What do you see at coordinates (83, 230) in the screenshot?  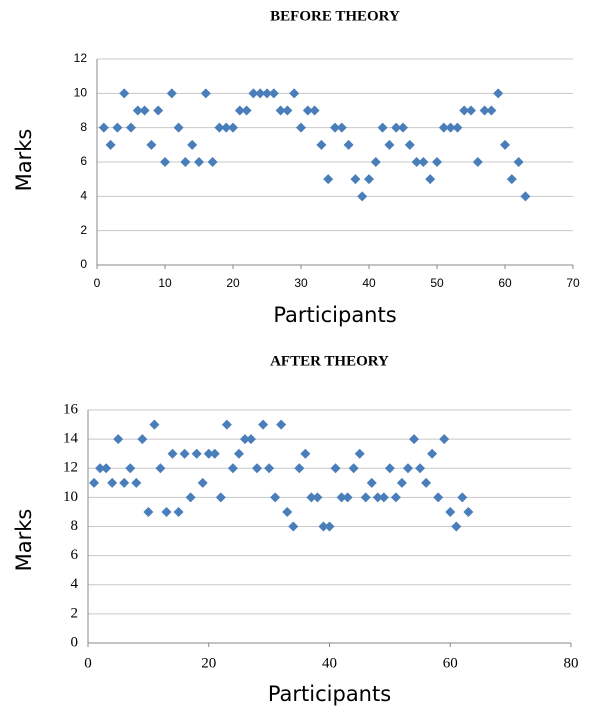 I see `y-tick-label: 2` at bounding box center [83, 230].